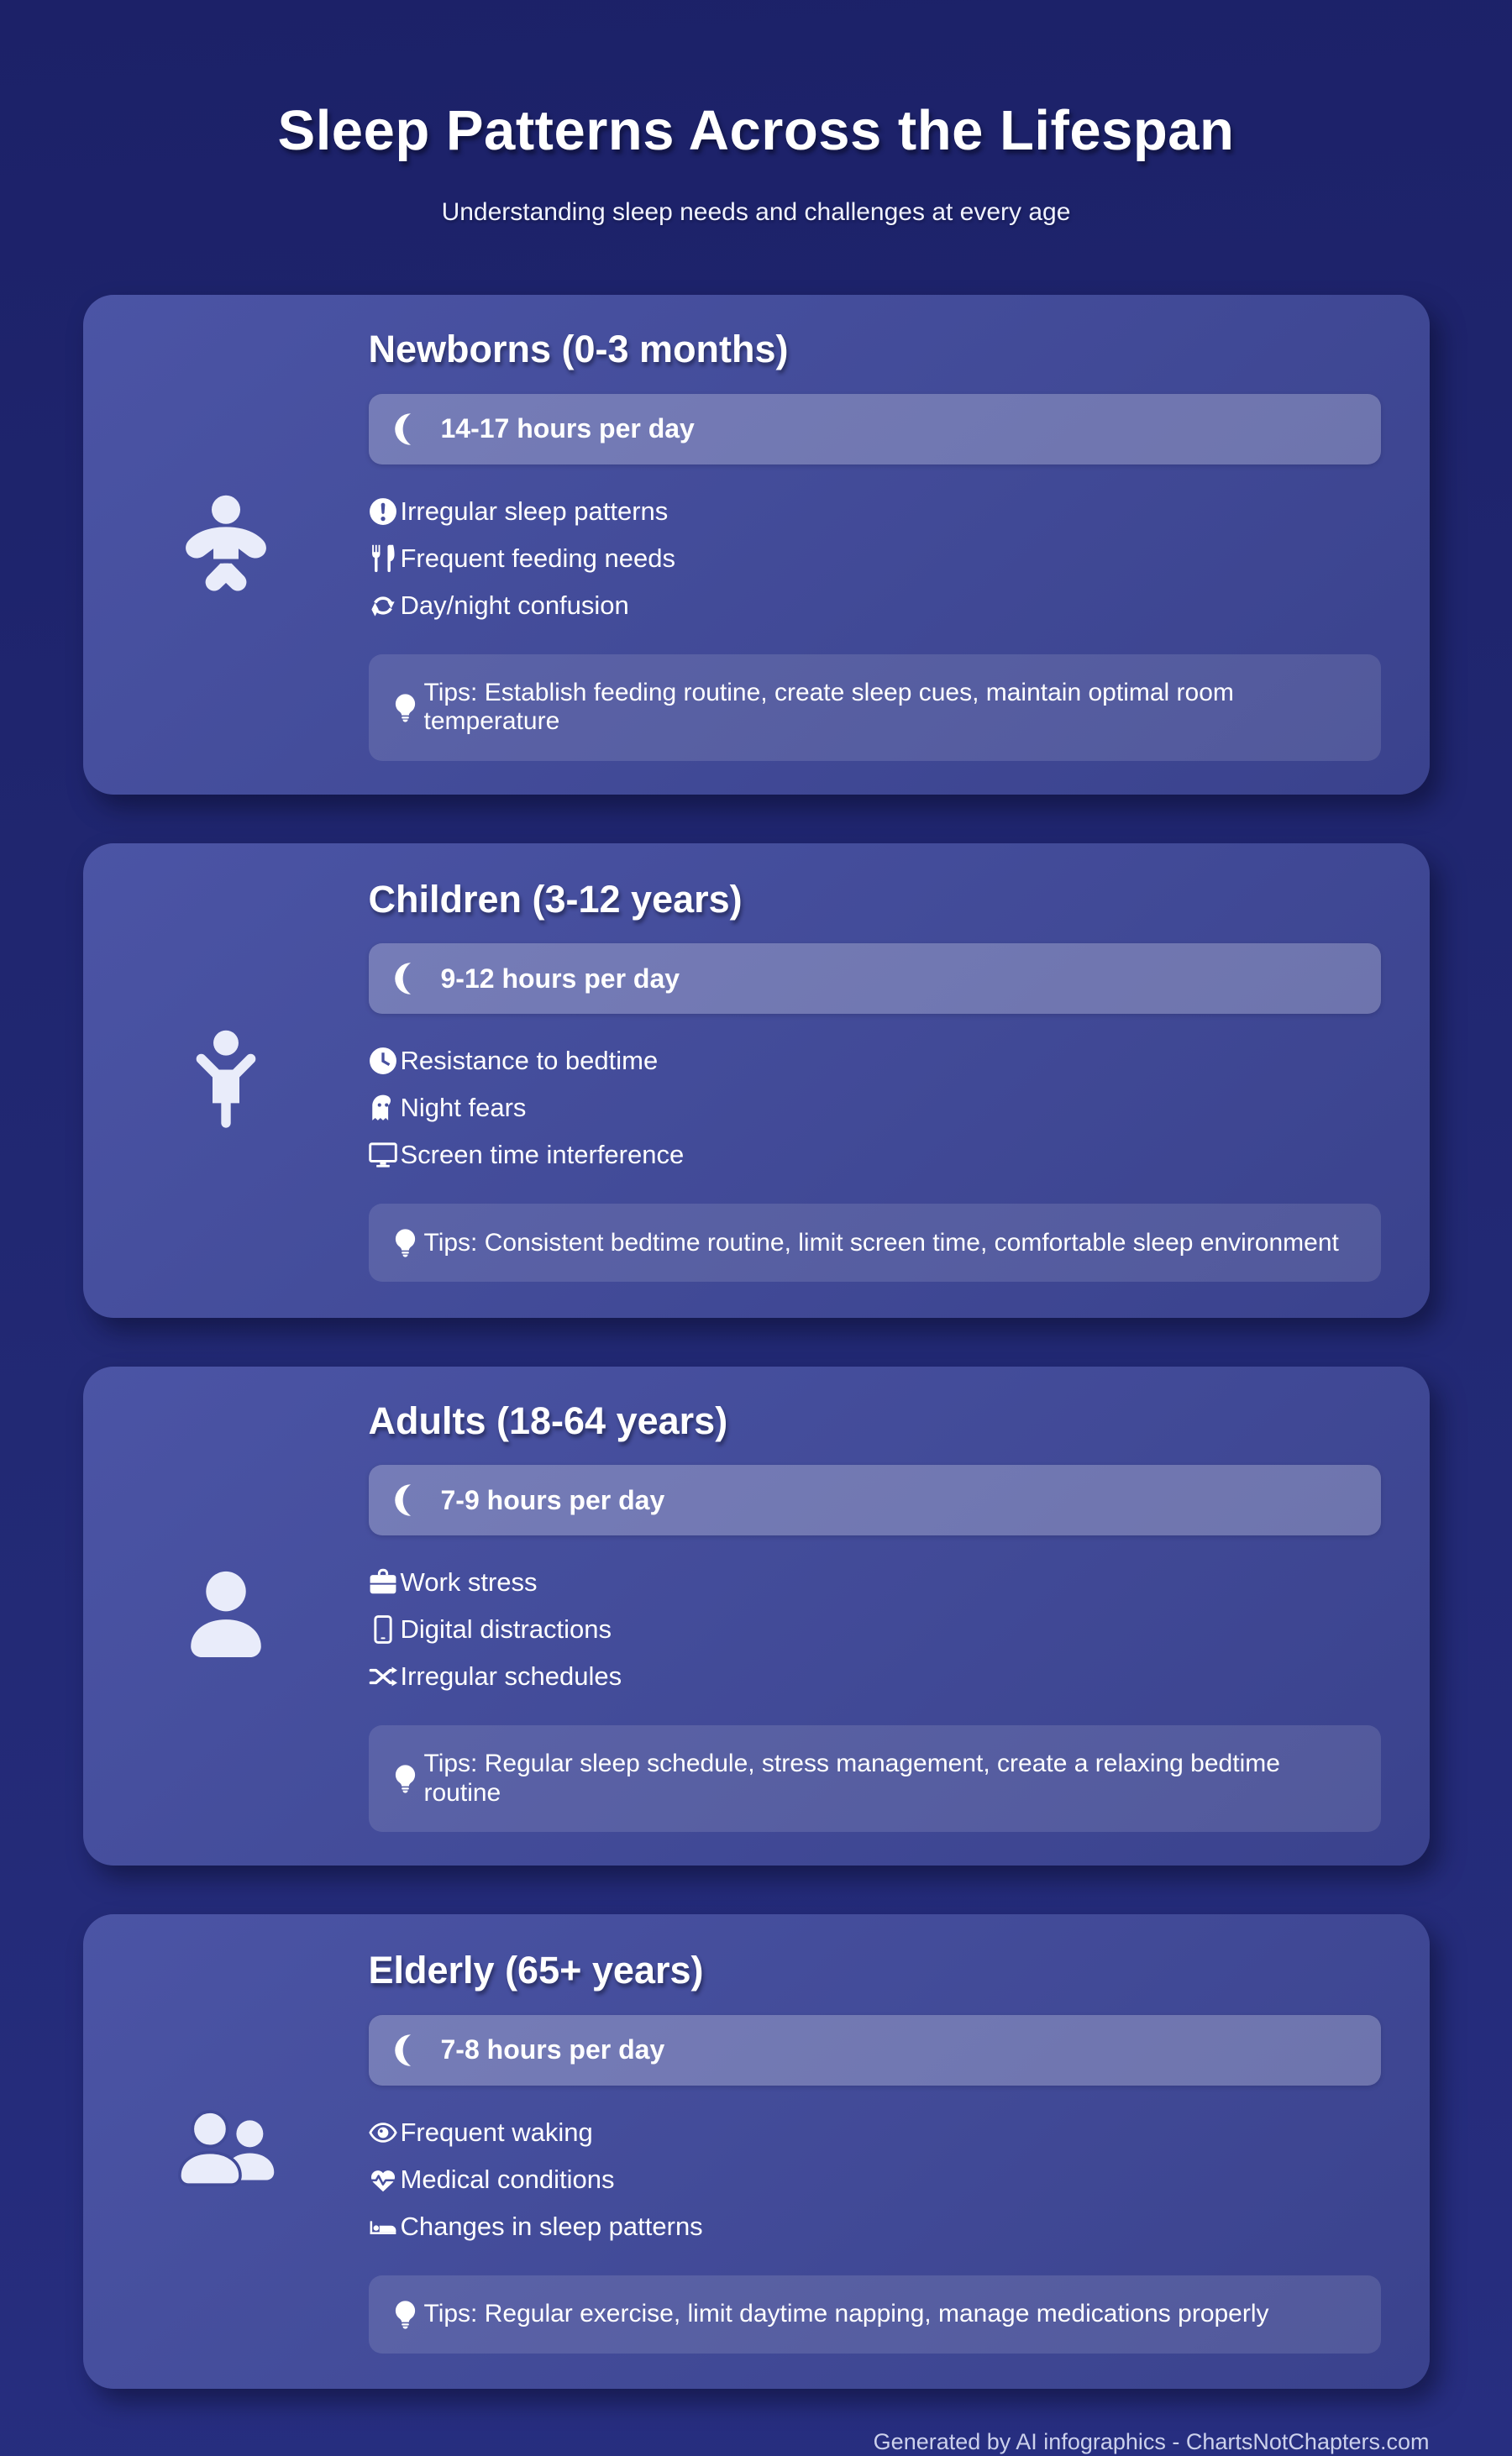 The width and height of the screenshot is (1512, 2456). What do you see at coordinates (875, 606) in the screenshot?
I see `challenge-item: Day/night confusion` at bounding box center [875, 606].